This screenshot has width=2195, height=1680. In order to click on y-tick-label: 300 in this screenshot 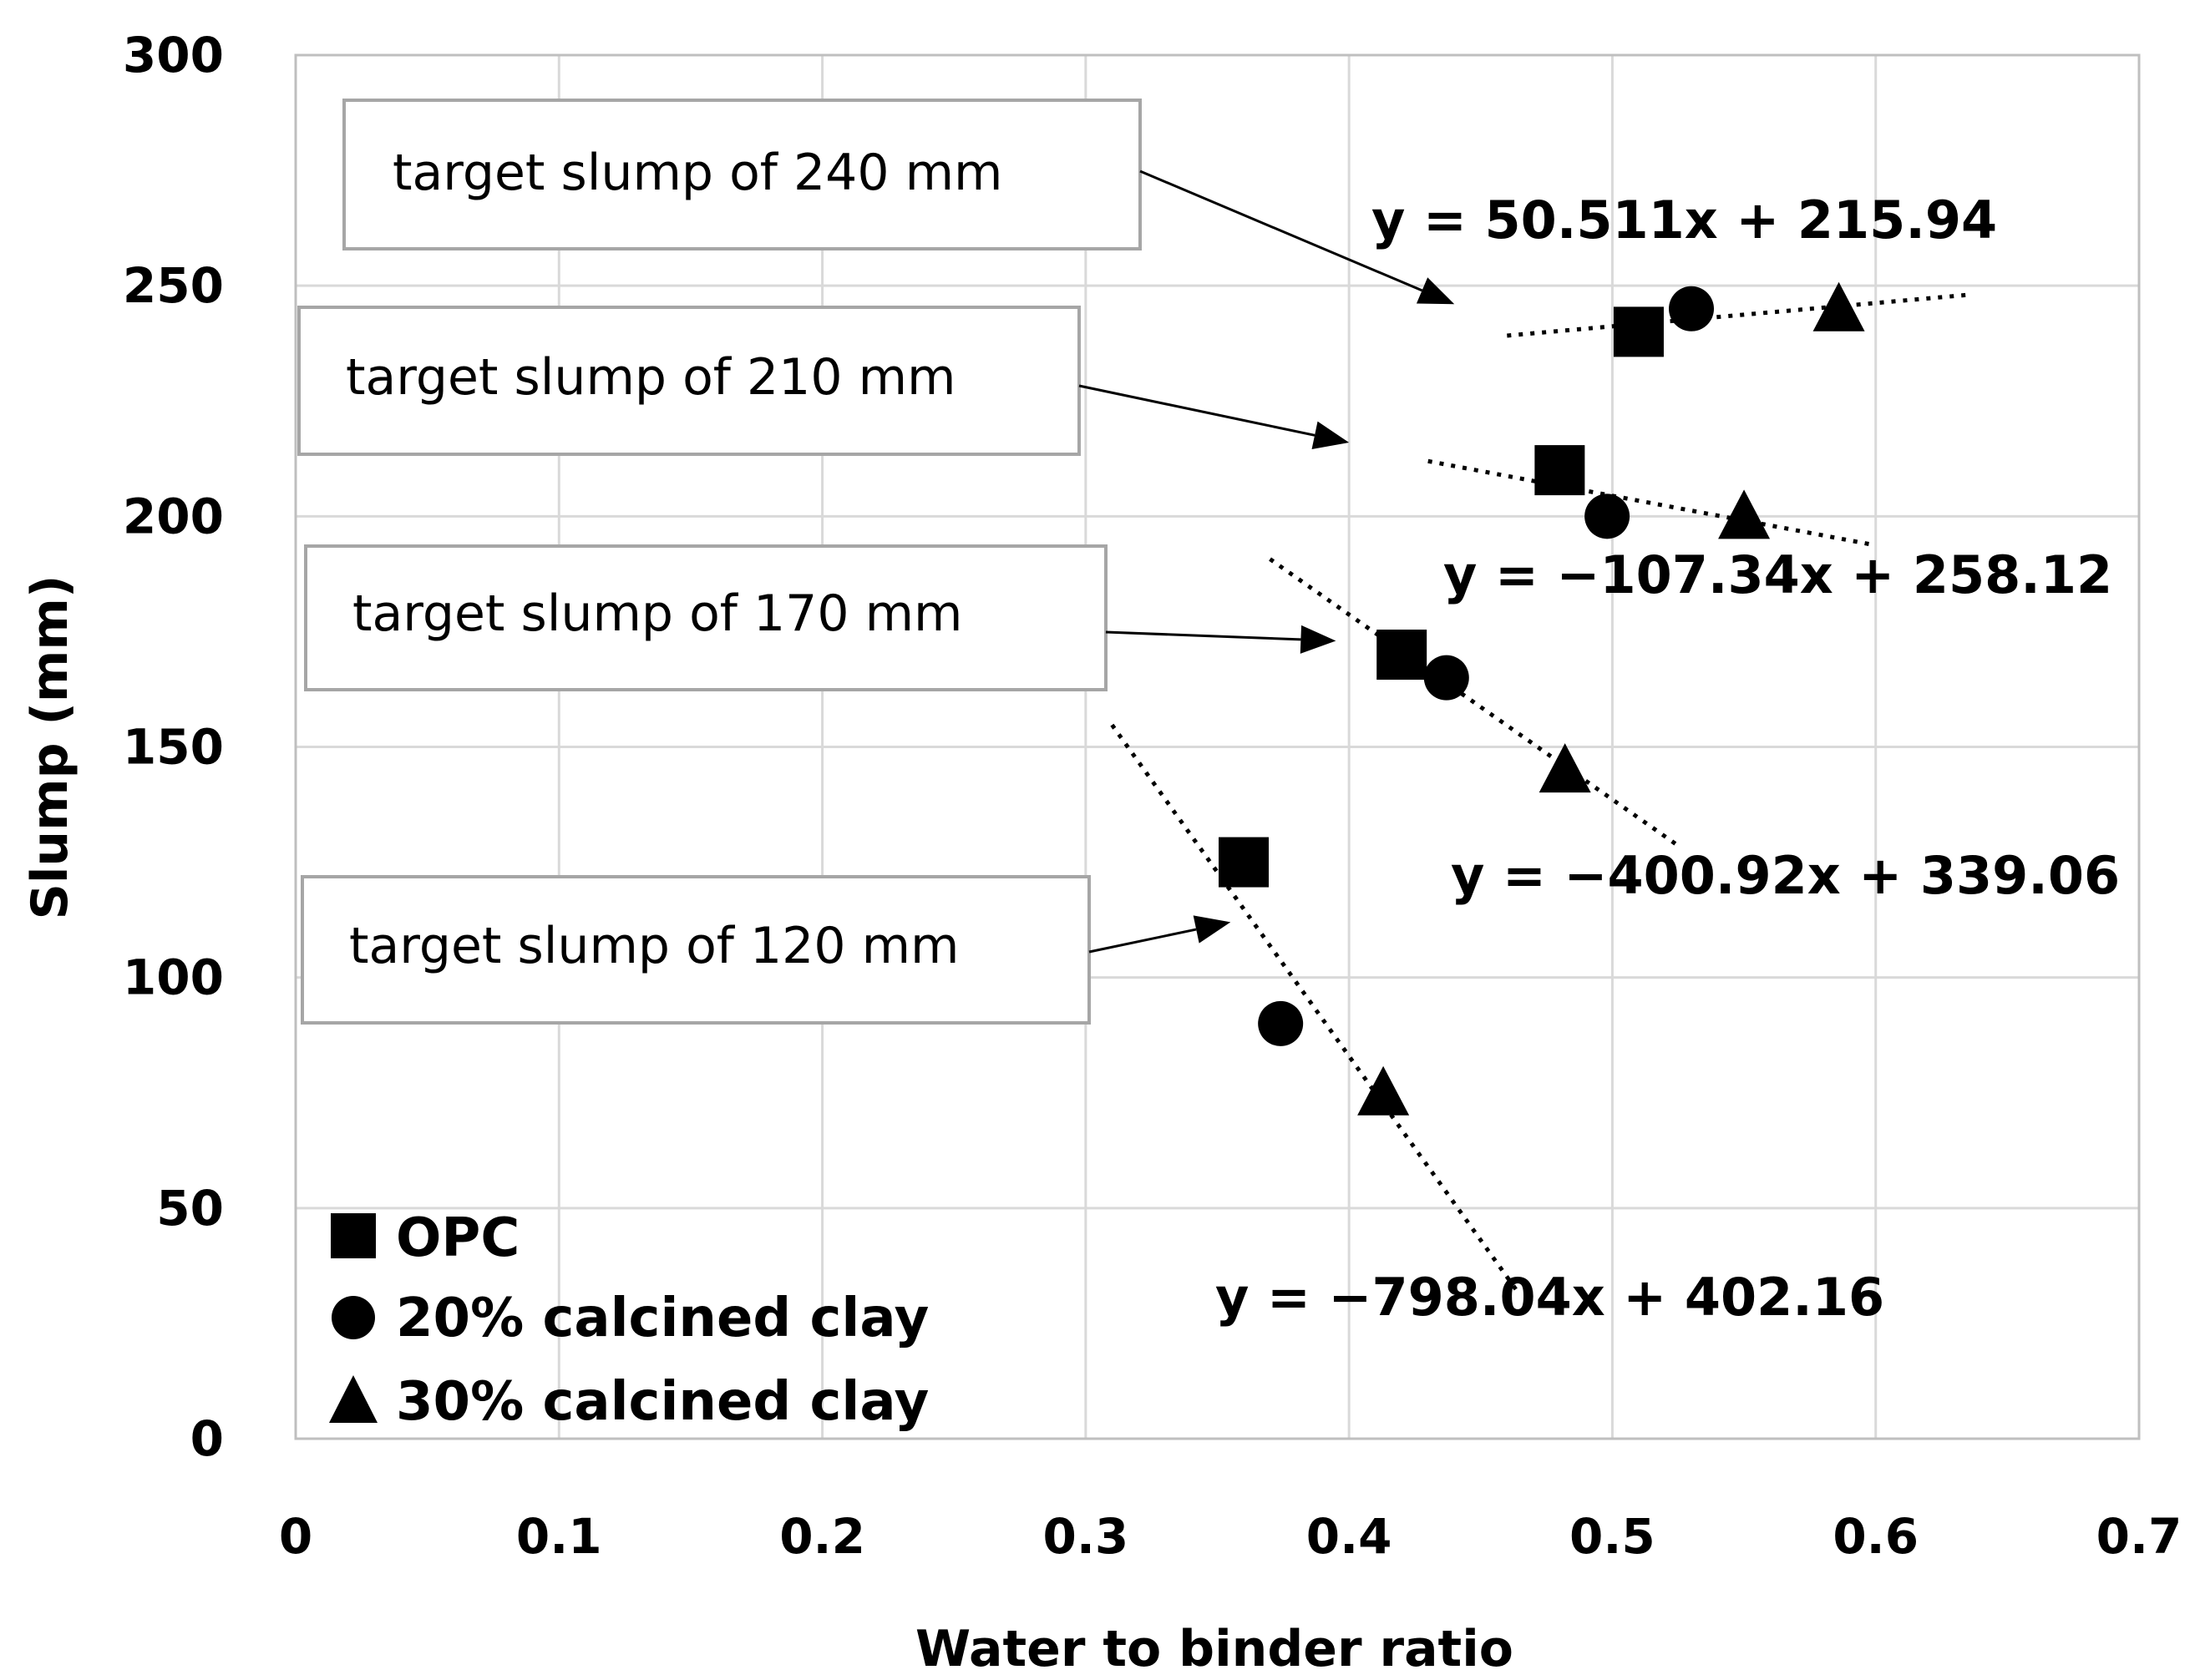, I will do `click(173, 55)`.